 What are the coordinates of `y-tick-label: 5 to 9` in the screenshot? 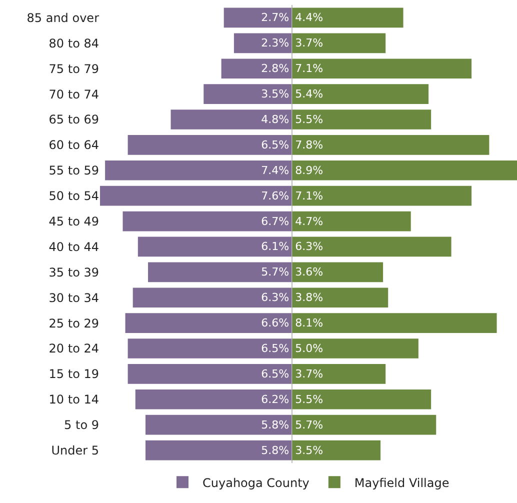 It's located at (81, 425).